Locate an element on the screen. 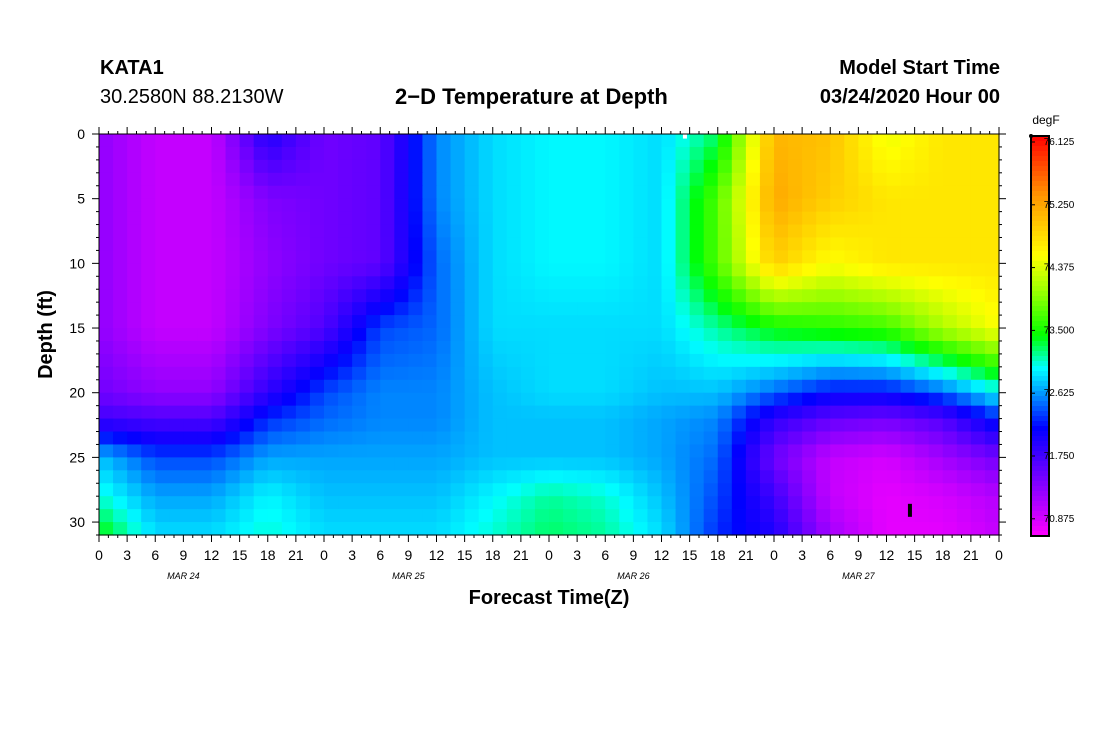 The width and height of the screenshot is (1100, 750). y-tick-label: 0 is located at coordinates (81, 134).